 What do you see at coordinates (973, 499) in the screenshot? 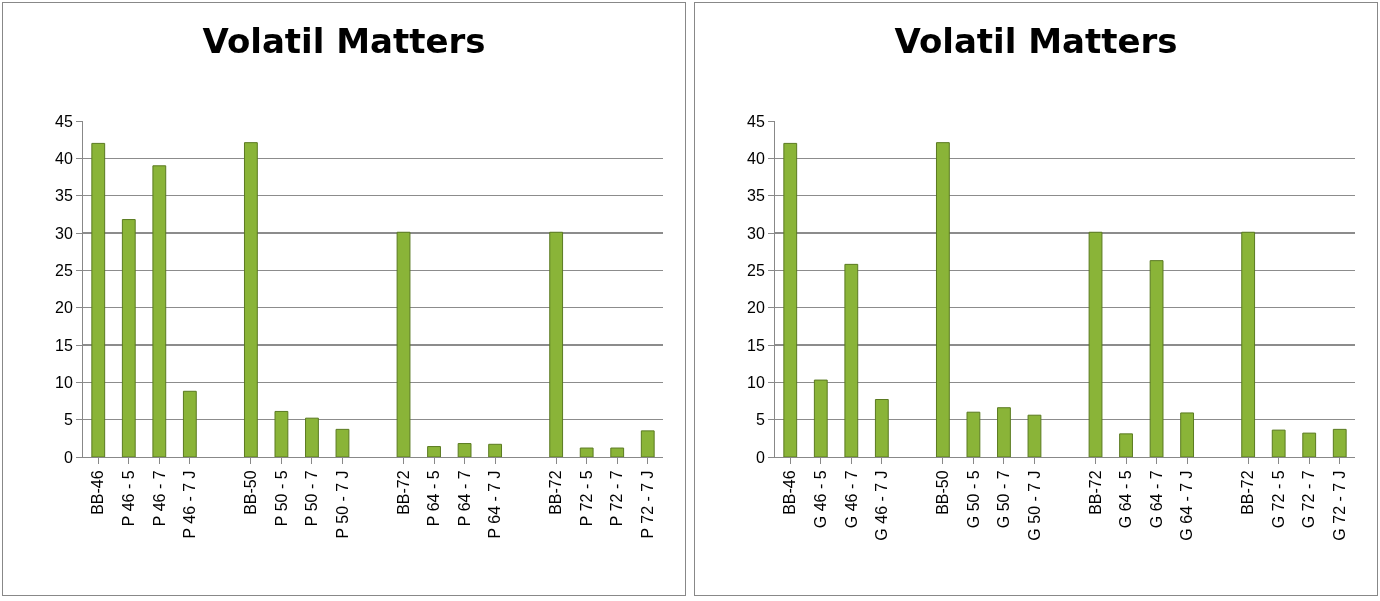
I see `x-tick-label: G 50 - 5` at bounding box center [973, 499].